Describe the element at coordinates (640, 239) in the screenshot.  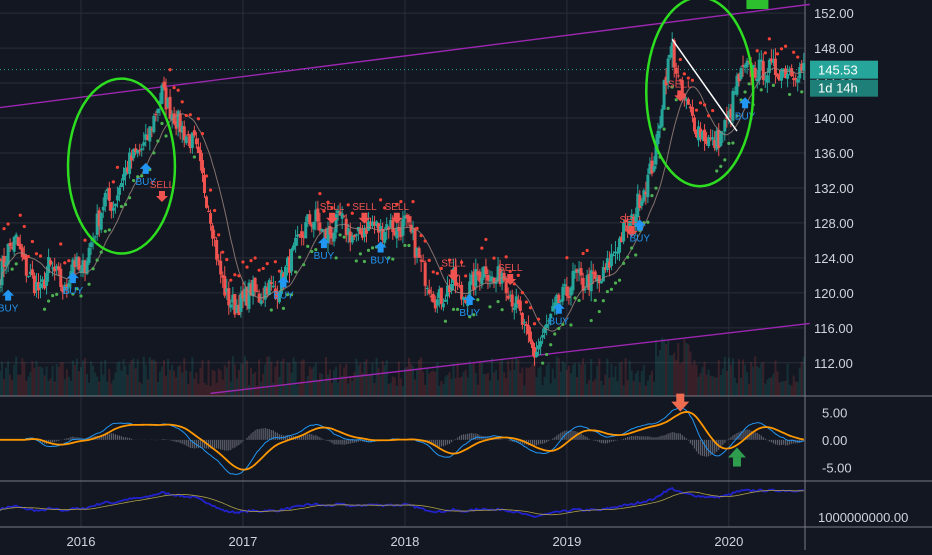
I see `buy-label: BUY` at that location.